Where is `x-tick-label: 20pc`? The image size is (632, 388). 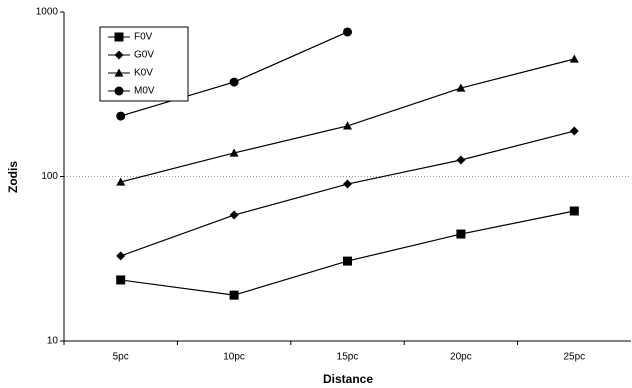
x-tick-label: 20pc is located at coordinates (461, 357).